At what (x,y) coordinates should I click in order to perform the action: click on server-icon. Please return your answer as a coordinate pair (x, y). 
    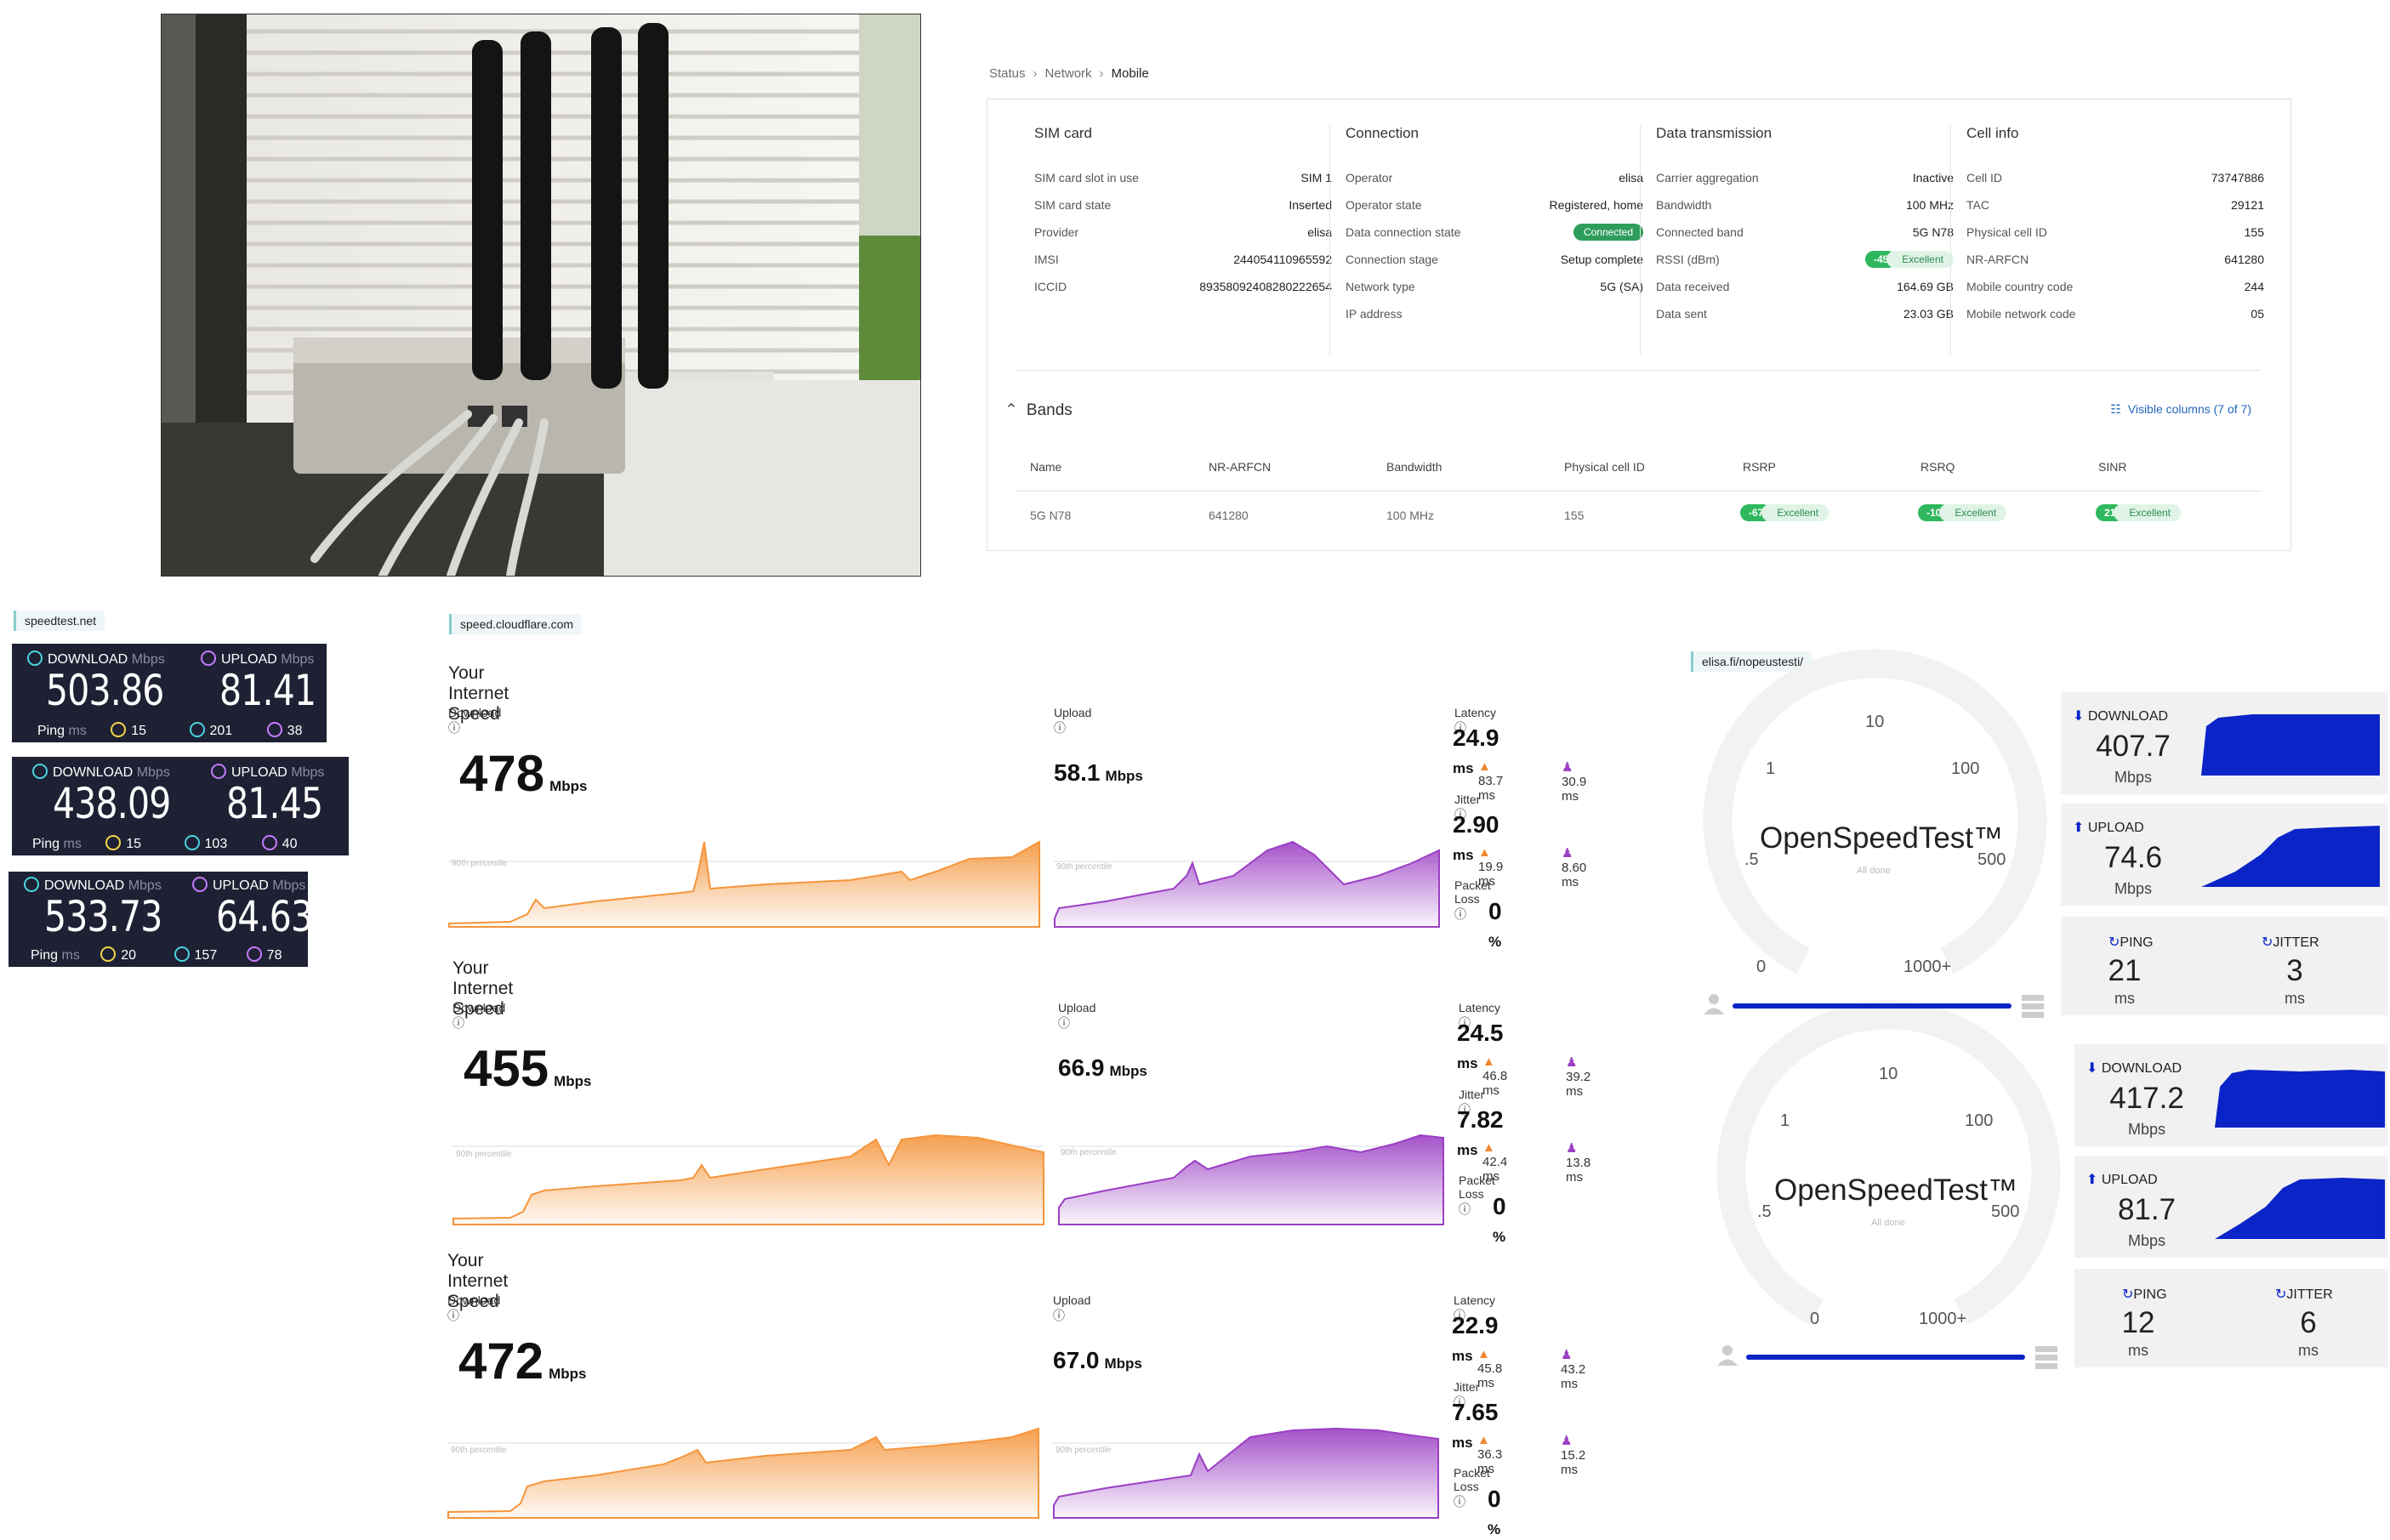
    Looking at the image, I should click on (2033, 1006).